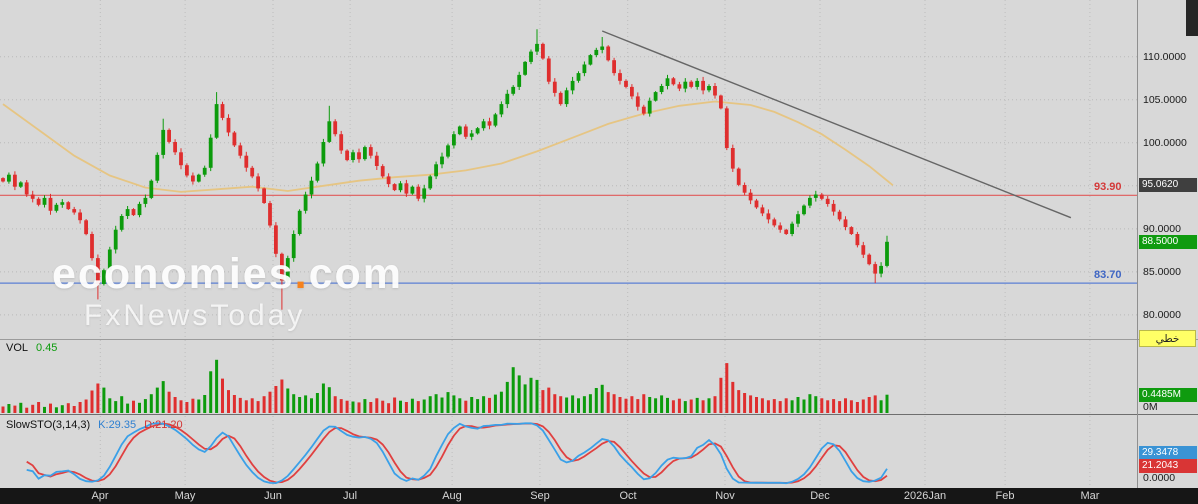 This screenshot has width=1198, height=504. What do you see at coordinates (350, 496) in the screenshot?
I see `time-axis-label-jul: Jul` at bounding box center [350, 496].